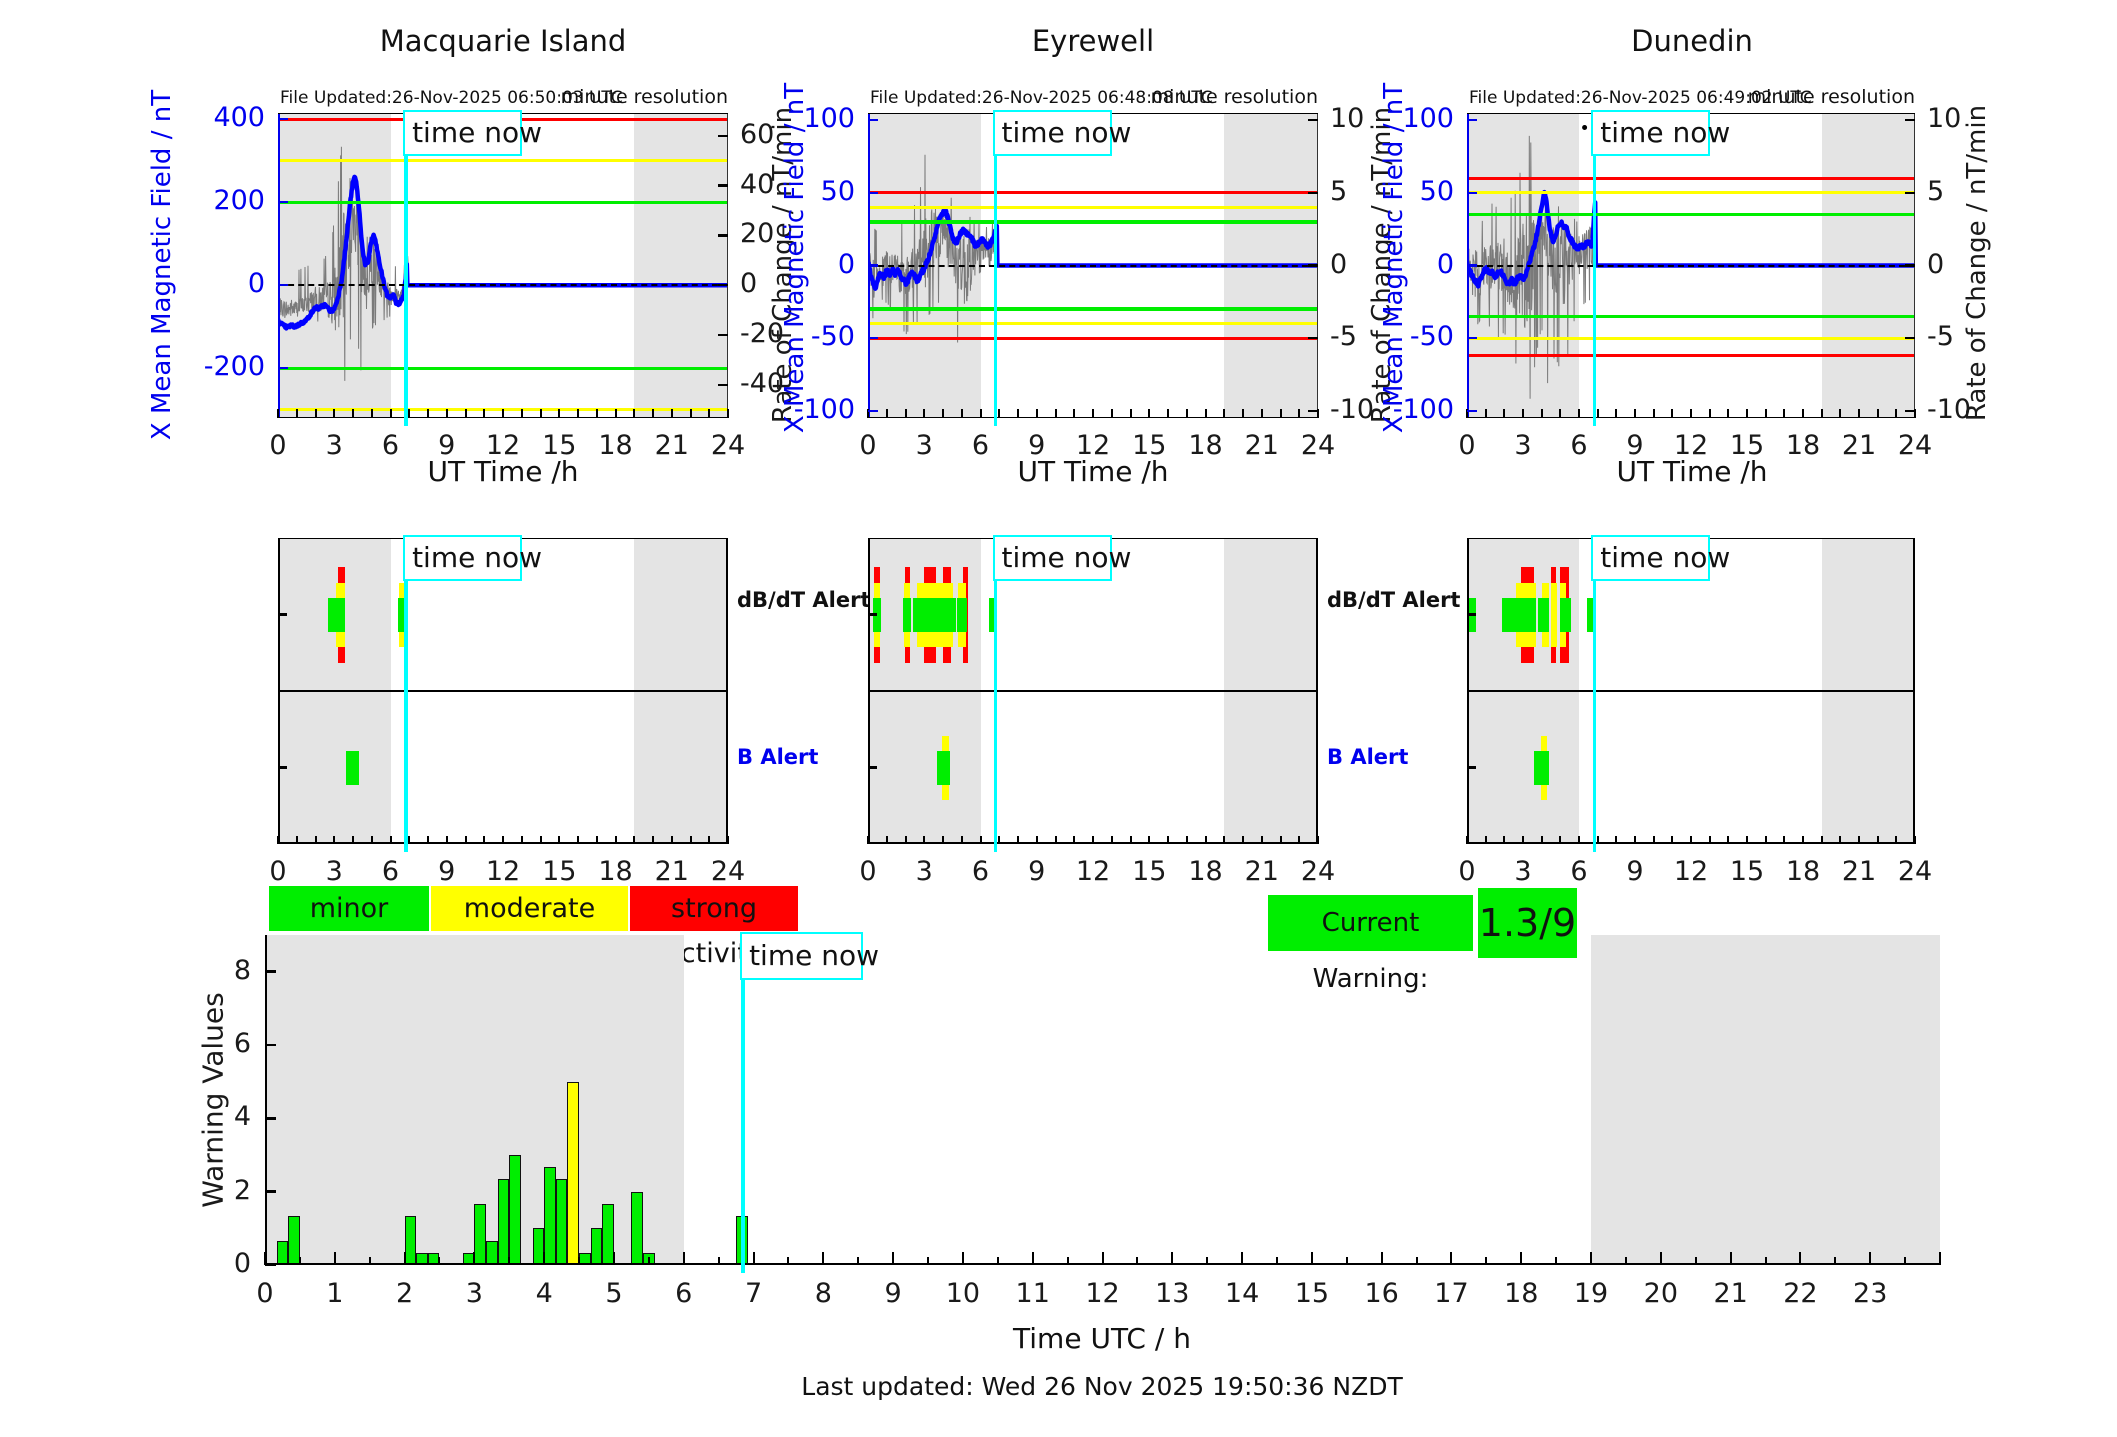  I want to click on file-updated-eyrewell: File Updated:26-Nov-2025 06:48:08 UTC, so click(1041, 98).